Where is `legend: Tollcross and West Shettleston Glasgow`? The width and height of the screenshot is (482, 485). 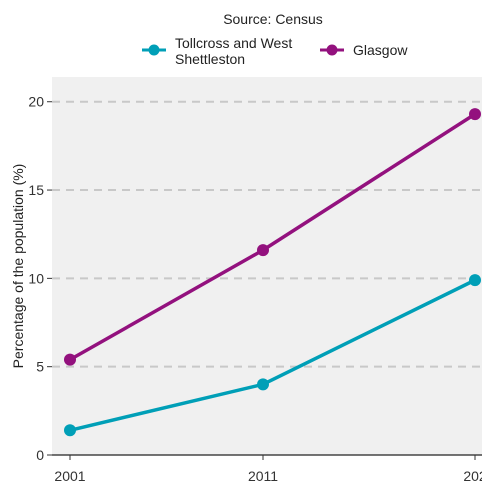 legend: Tollcross and West Shettleston Glasgow is located at coordinates (275, 51).